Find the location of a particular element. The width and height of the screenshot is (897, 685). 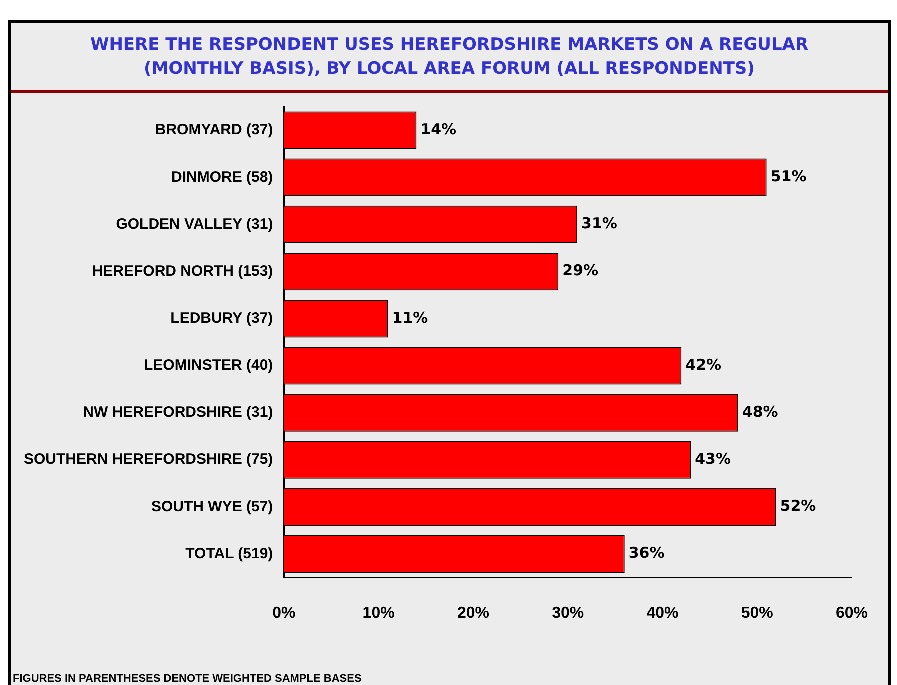

y-tick-label: HEREFORD NORTH (153) is located at coordinates (183, 271).